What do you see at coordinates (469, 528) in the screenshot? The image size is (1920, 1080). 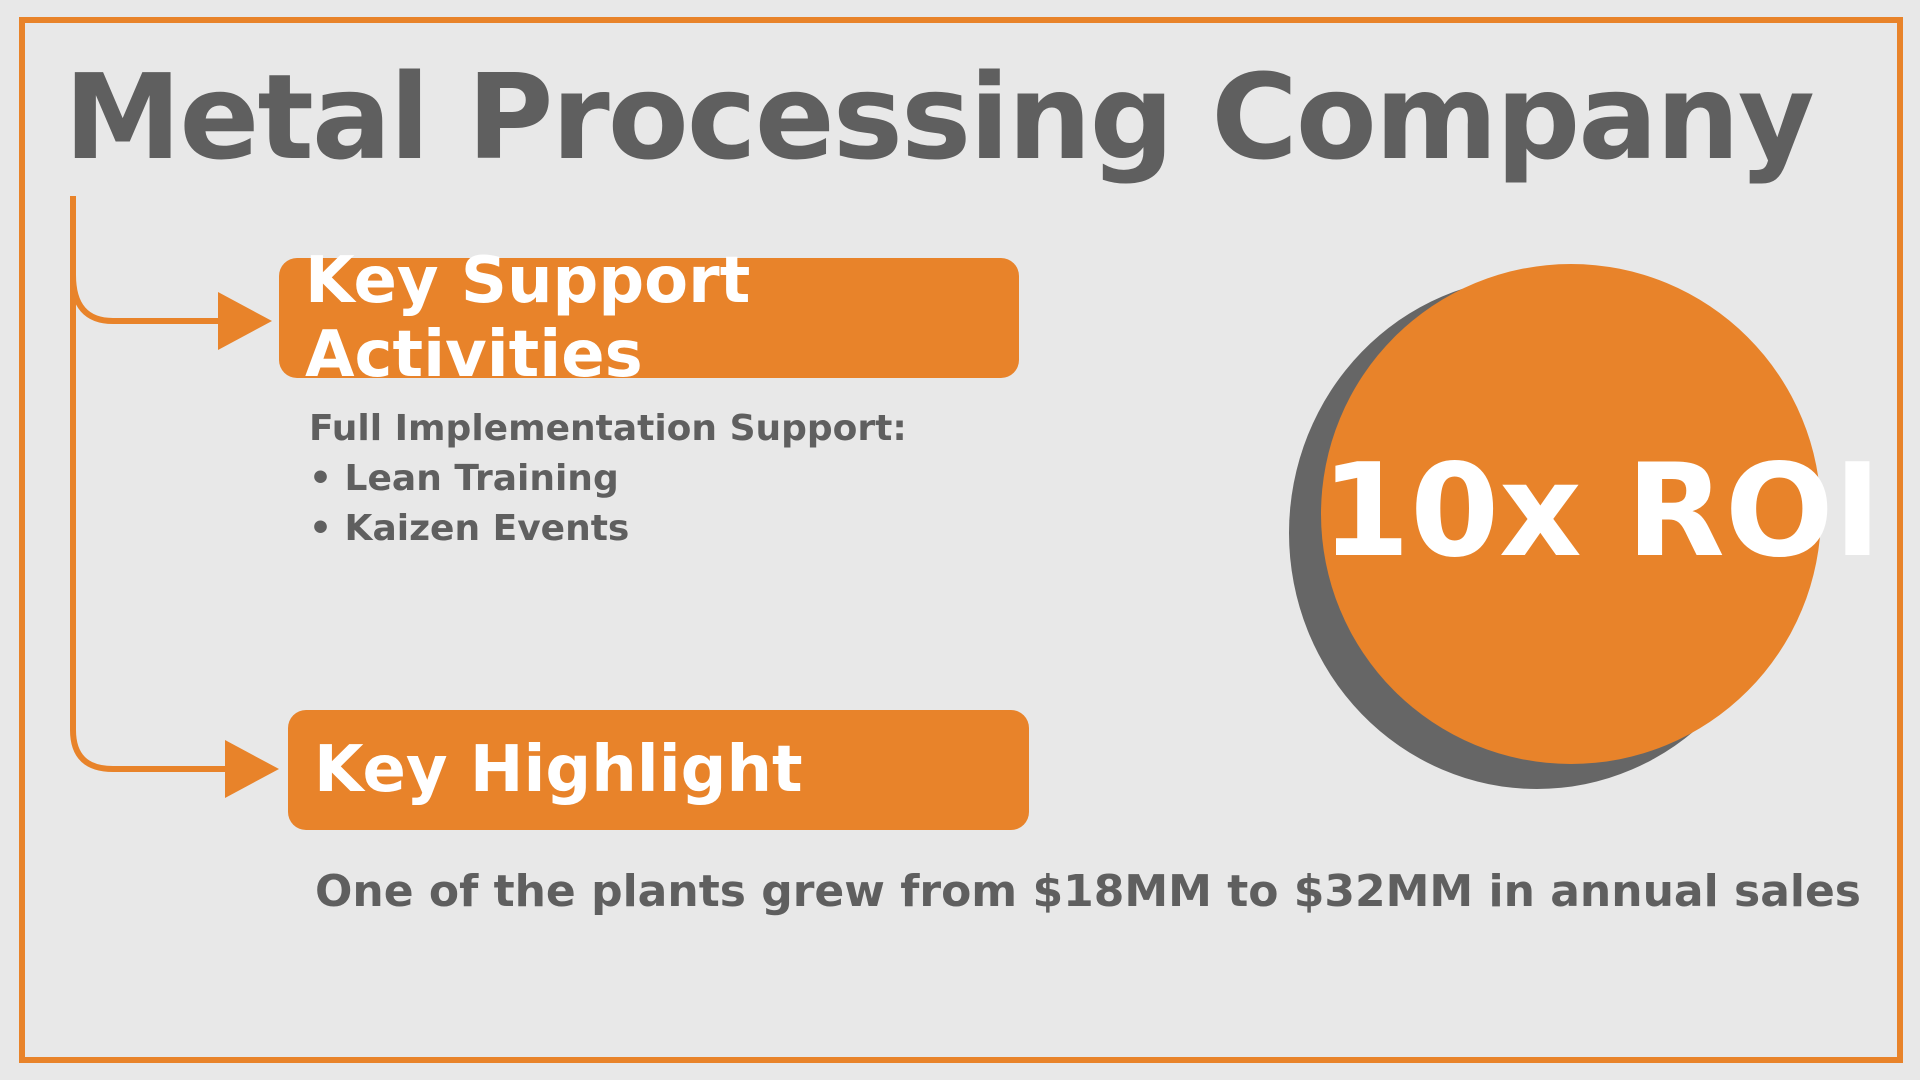 I see `bullet: • Kaizen Events` at bounding box center [469, 528].